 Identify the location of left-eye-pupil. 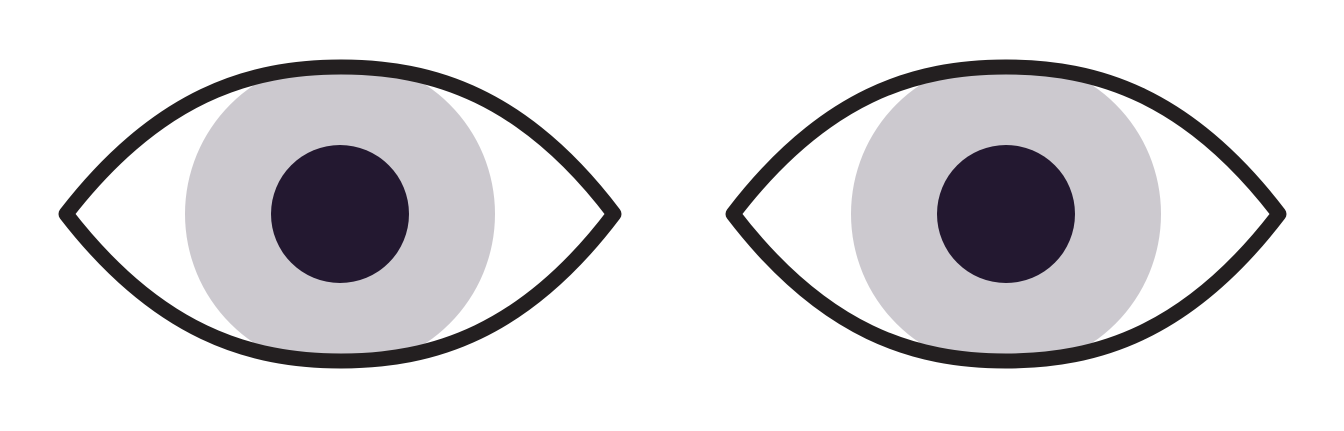
(340, 214).